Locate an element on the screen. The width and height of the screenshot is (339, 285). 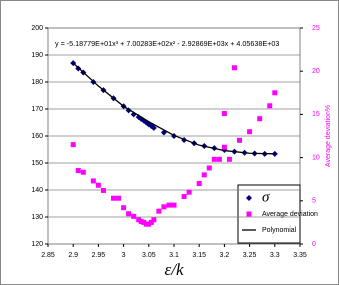
x-tick-label: 3.35 is located at coordinates (300, 255).